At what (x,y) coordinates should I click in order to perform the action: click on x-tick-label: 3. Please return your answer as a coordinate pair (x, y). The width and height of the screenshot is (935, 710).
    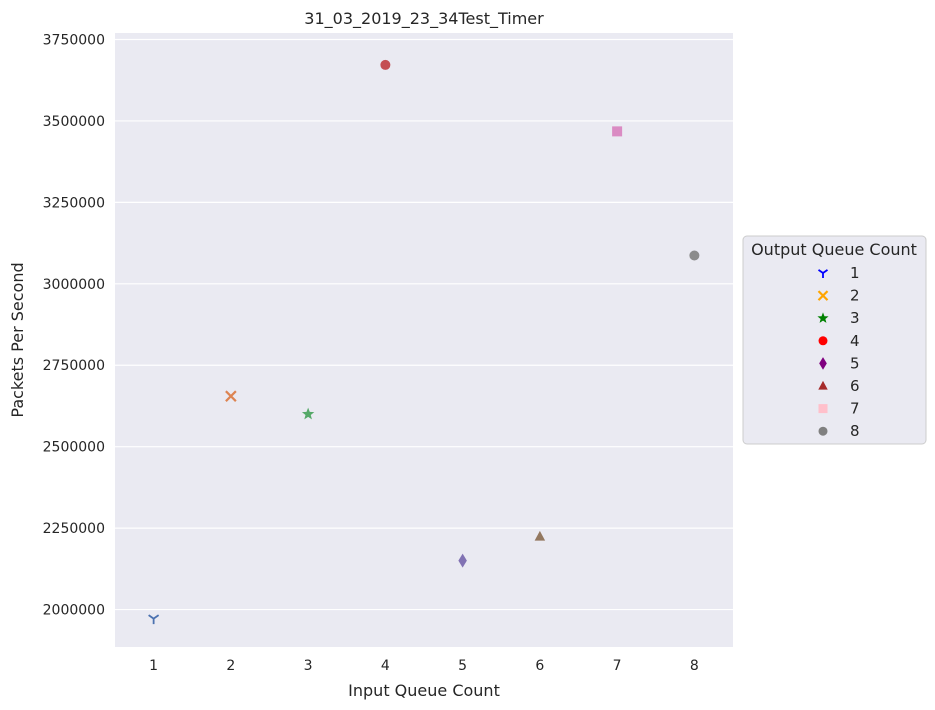
    Looking at the image, I should click on (308, 666).